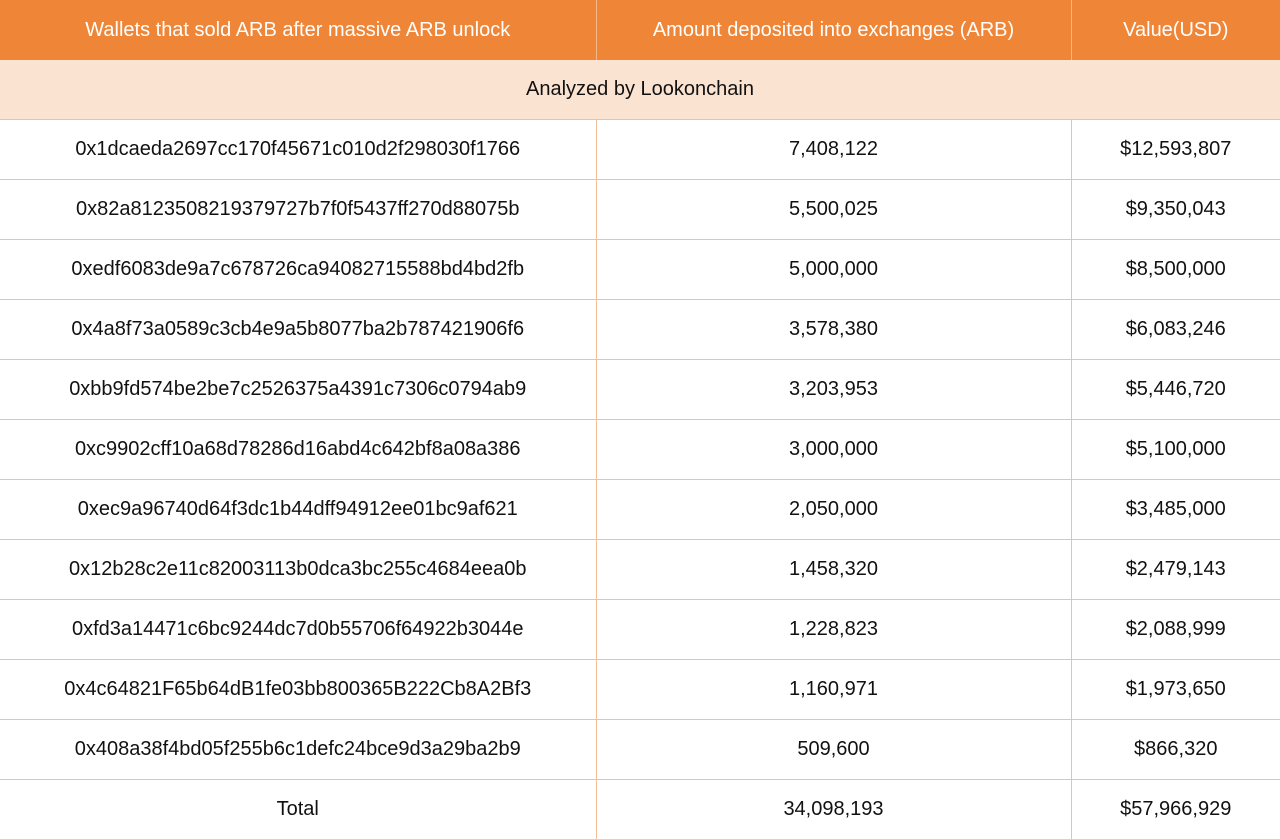 The height and width of the screenshot is (839, 1280). I want to click on value-cell: $5,100,000, so click(1175, 450).